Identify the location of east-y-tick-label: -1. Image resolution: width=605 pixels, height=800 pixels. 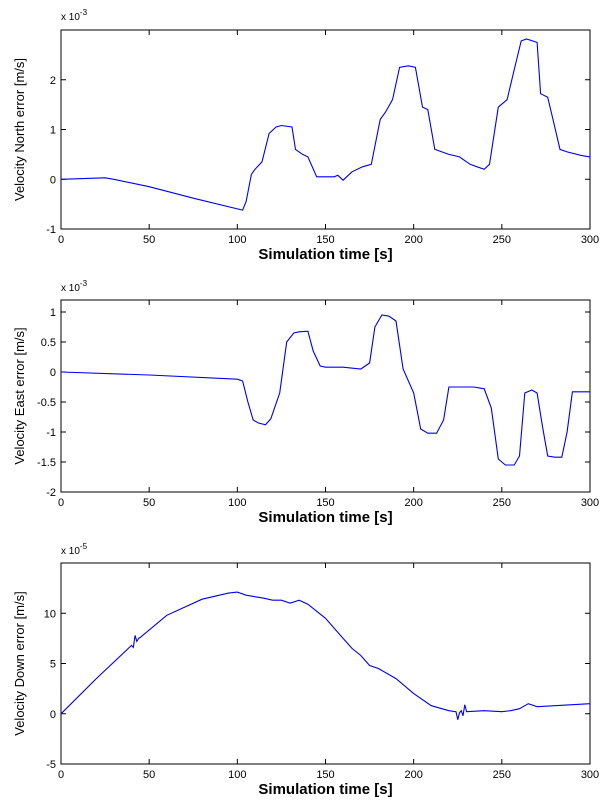
(51, 433).